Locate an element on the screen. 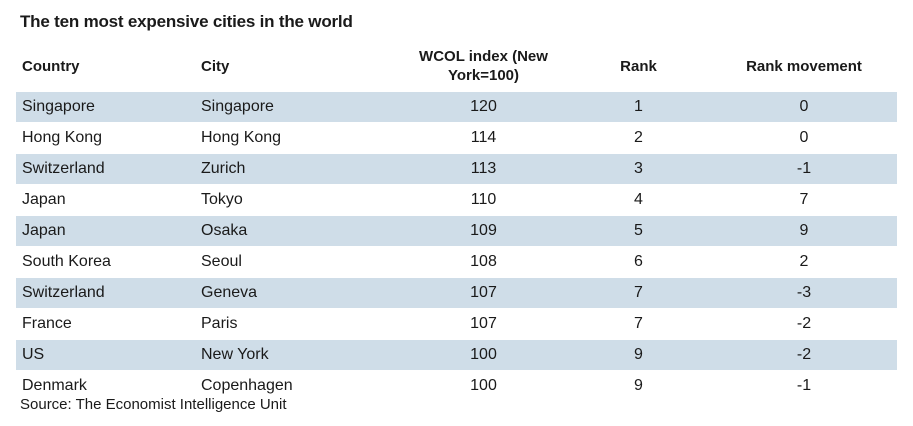 Image resolution: width=913 pixels, height=426 pixels. cell-country: Denmark is located at coordinates (108, 386).